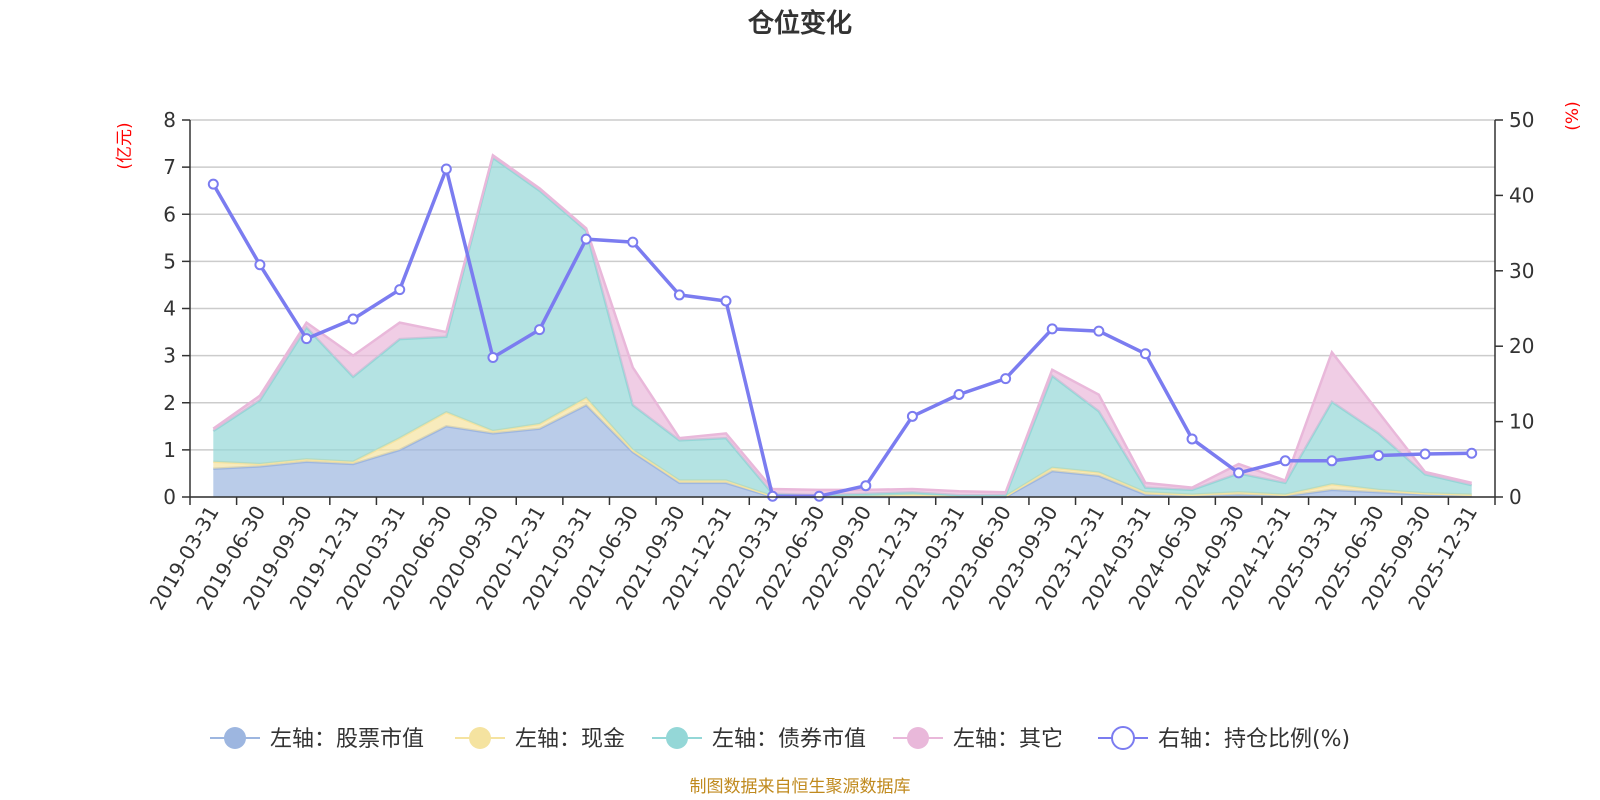 The image size is (1600, 800). I want to click on legend-label: 左轴：股票市值, so click(347, 739).